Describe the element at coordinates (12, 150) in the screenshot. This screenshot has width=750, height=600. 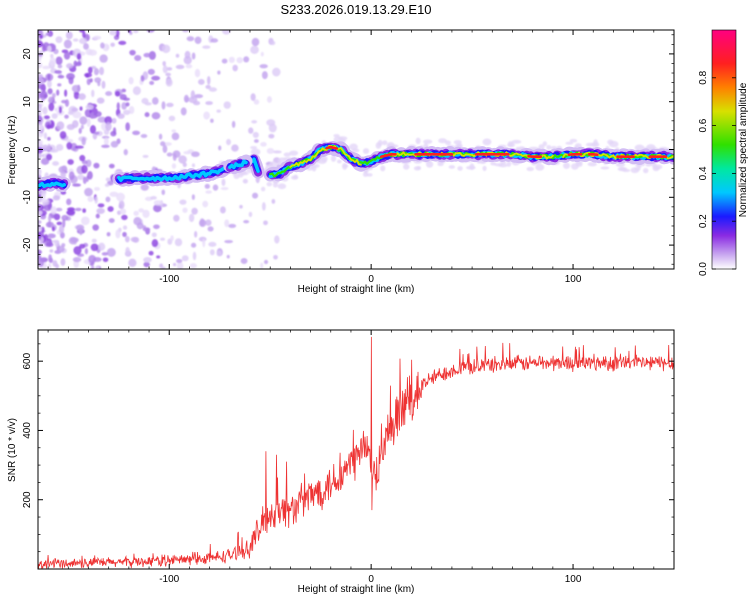
I see `spectrogram-y-label: Frequency (Hz)` at that location.